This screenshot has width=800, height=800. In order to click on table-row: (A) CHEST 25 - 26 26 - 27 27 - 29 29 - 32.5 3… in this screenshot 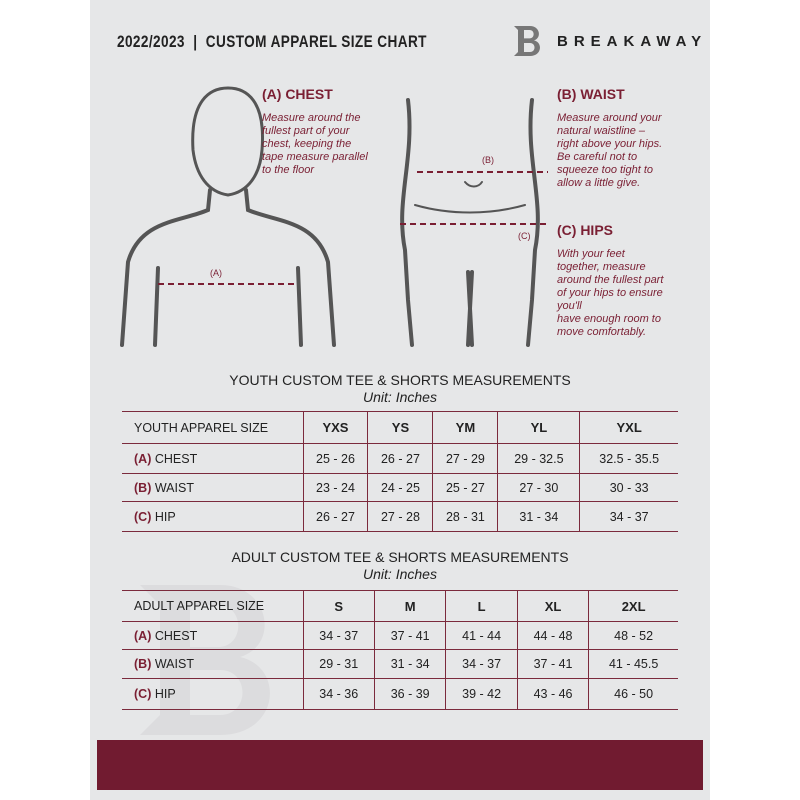, I will do `click(400, 458)`.